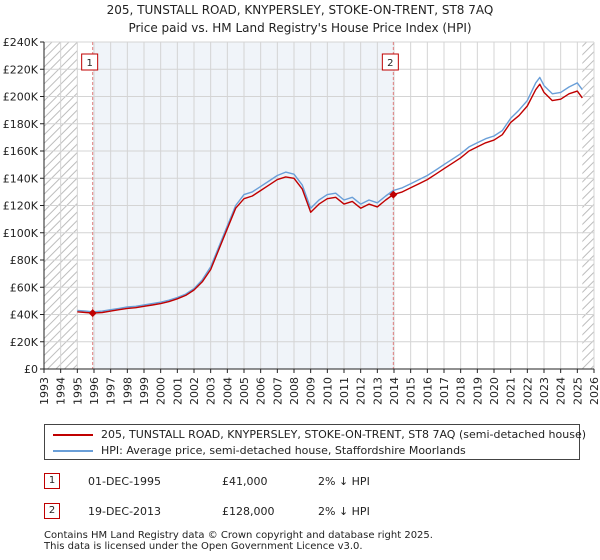 This screenshot has height=560, width=600. What do you see at coordinates (73, 435) in the screenshot?
I see `legend-swatch-property` at bounding box center [73, 435].